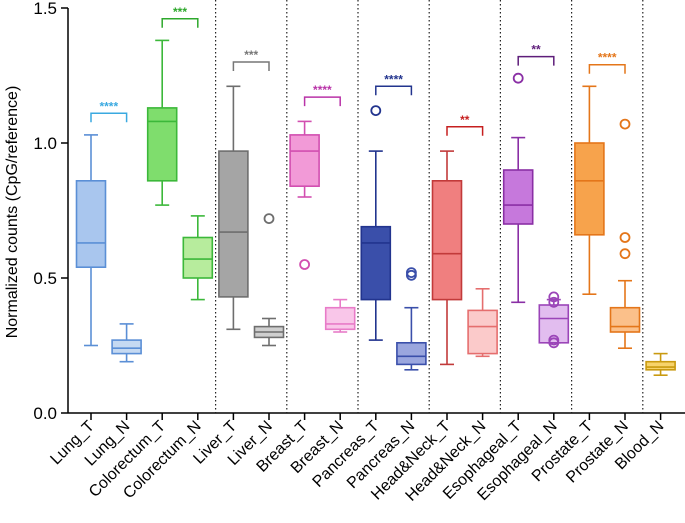 The height and width of the screenshot is (523, 685). Describe the element at coordinates (12, 212) in the screenshot. I see `y-axis-title: Normalized counts (CpG/reference)` at that location.